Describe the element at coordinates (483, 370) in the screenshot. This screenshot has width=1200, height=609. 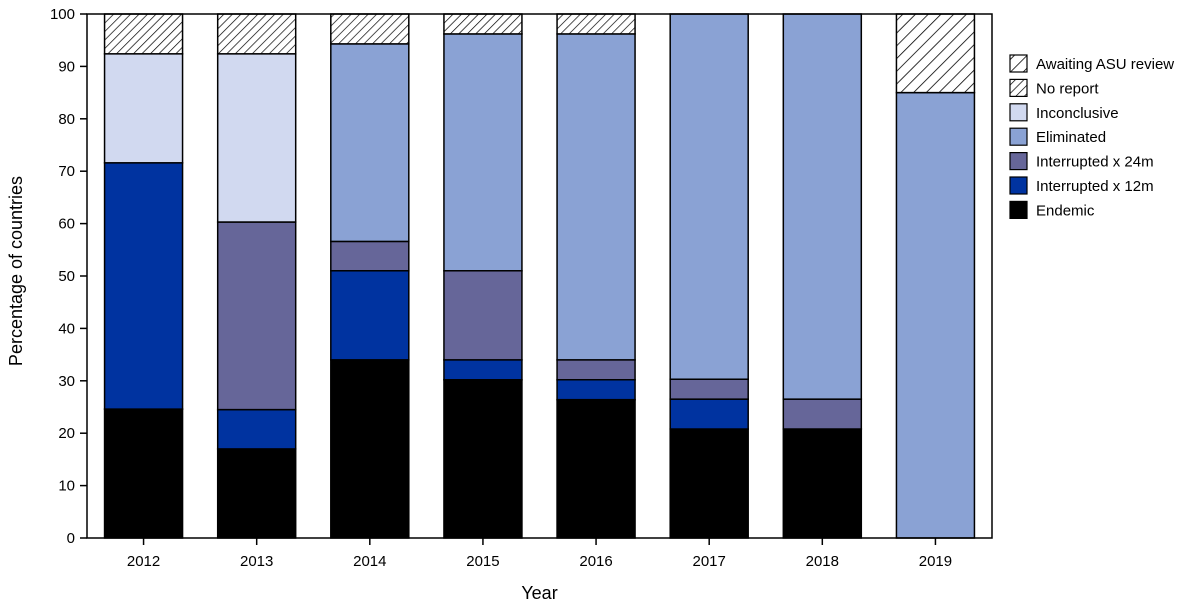
I see `bar-segment-2015-interrupted-x-12m` at that location.